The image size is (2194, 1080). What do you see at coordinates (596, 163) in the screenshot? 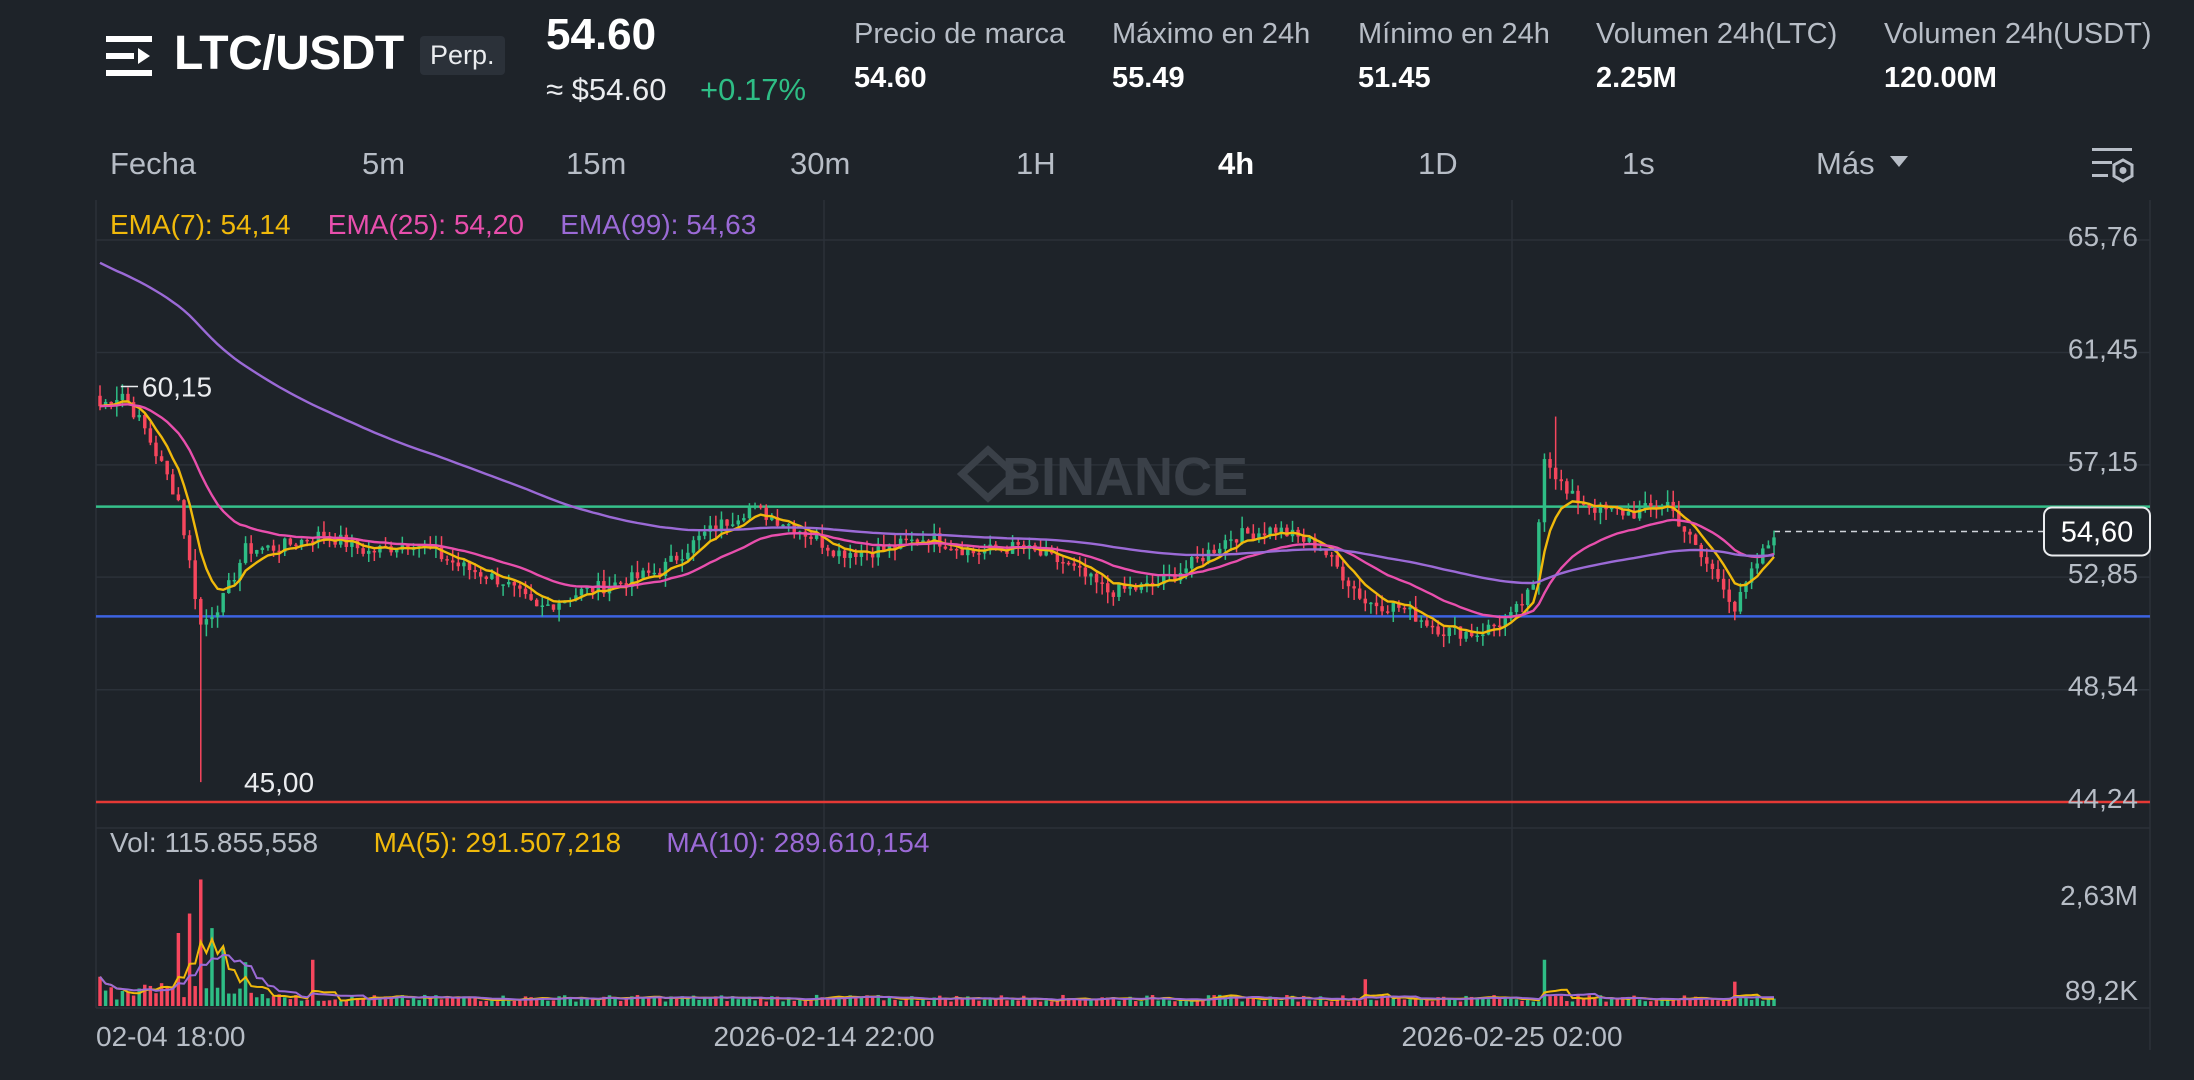
I see `tab-15m: 15m` at bounding box center [596, 163].